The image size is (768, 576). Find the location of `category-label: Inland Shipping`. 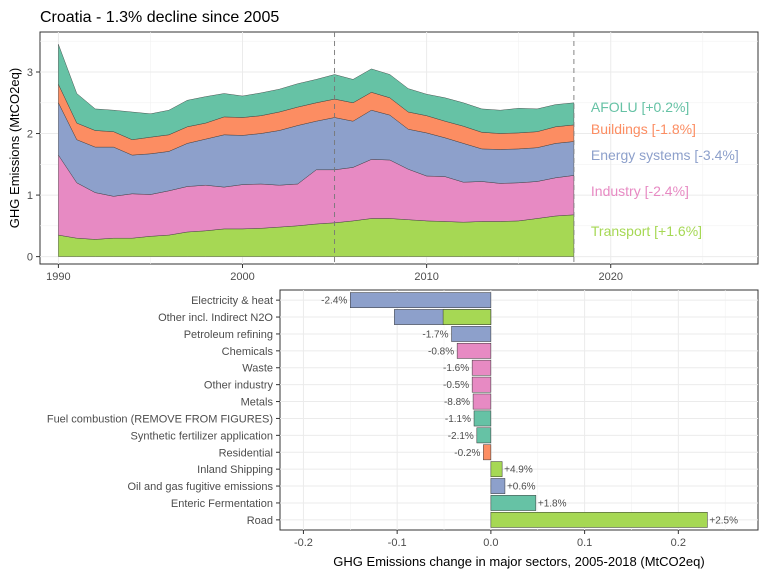

category-label: Inland Shipping is located at coordinates (235, 470).